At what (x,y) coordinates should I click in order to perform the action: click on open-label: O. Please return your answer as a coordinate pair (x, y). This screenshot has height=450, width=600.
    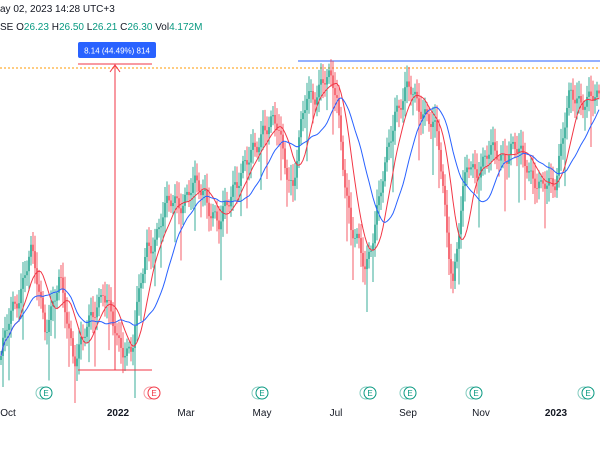
    Looking at the image, I should click on (20, 27).